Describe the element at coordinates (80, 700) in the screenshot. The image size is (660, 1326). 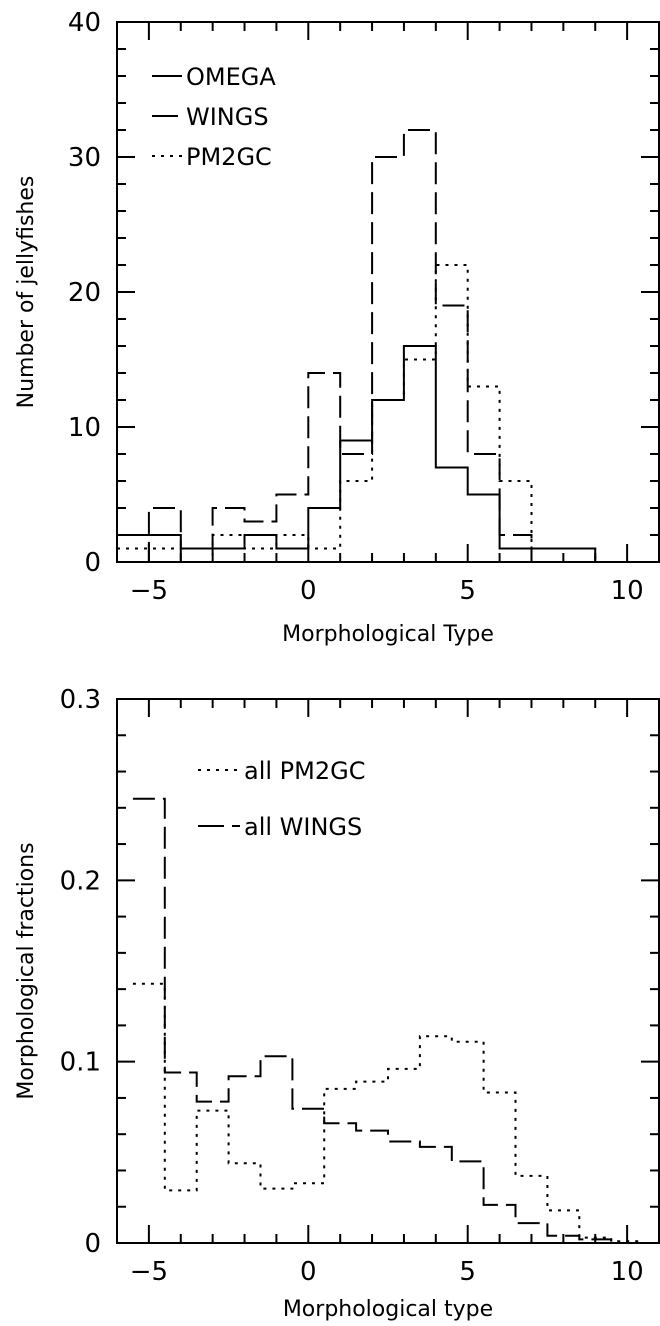
I see `y-tick-label: 0.3` at that location.